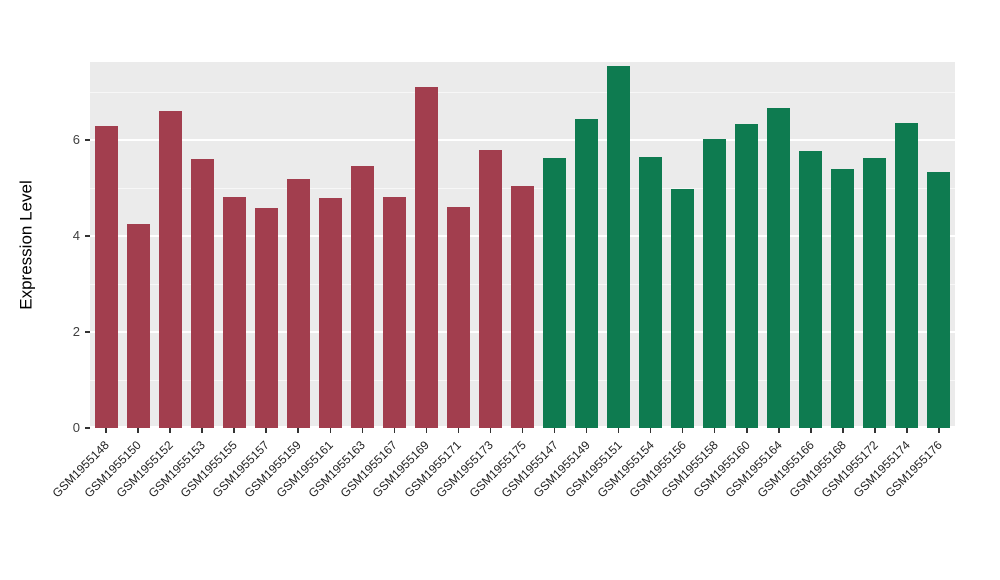  Describe the element at coordinates (369, 469) in the screenshot. I see `x-tick-label: GSM1955167` at that location.